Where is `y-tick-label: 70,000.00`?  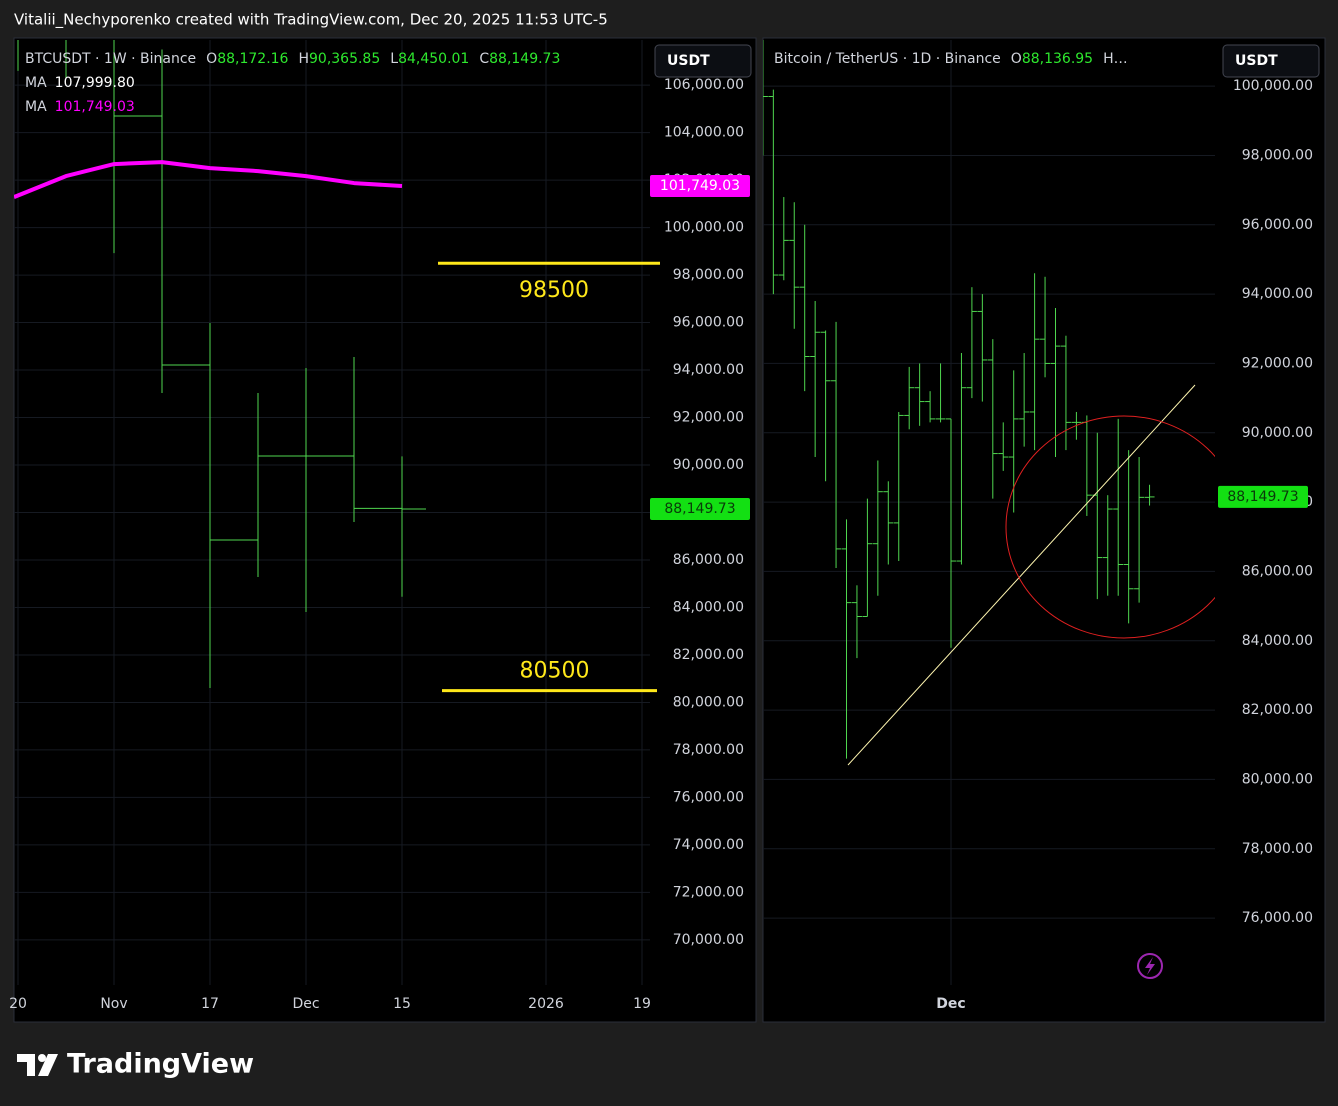 y-tick-label: 70,000.00 is located at coordinates (708, 940).